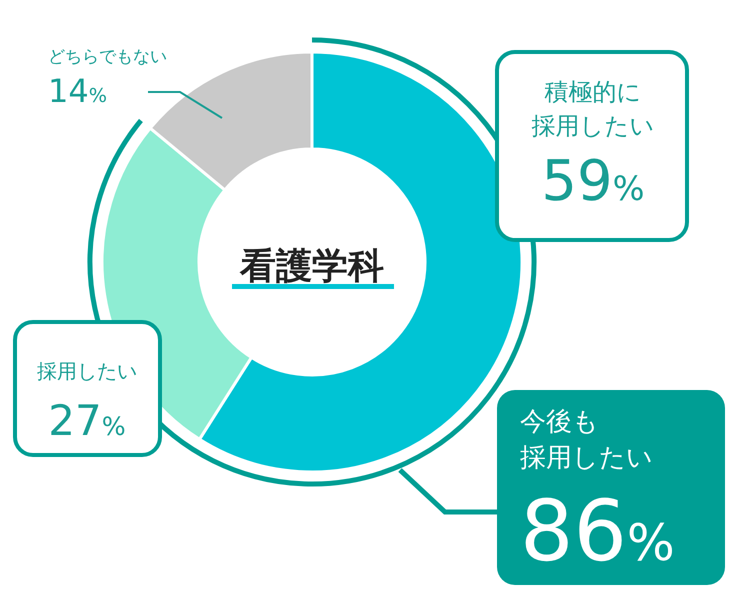 The width and height of the screenshot is (747, 608). Describe the element at coordinates (87, 371) in the screenshot. I see `slice-label: 採用したい` at that location.